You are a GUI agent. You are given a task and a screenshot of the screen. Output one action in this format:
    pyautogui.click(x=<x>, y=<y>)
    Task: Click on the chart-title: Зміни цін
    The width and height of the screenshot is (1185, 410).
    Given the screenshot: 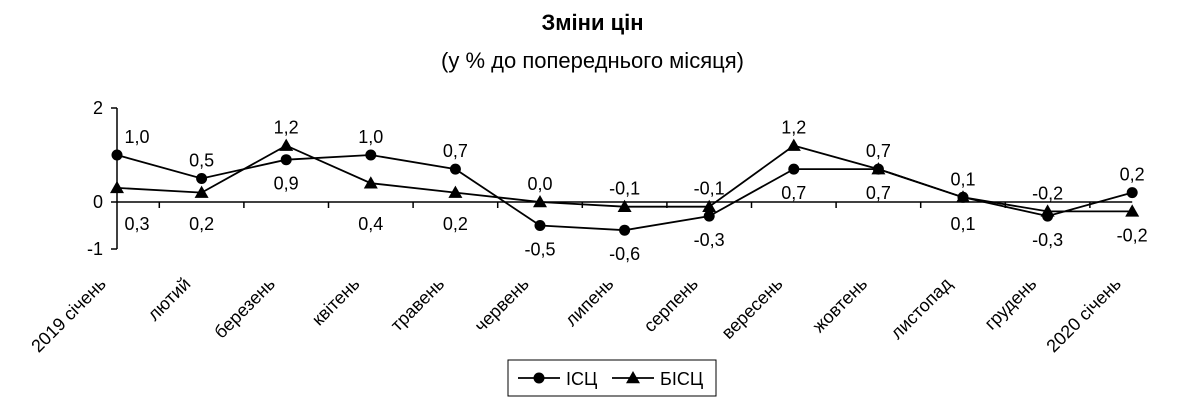 What is the action you would take?
    pyautogui.click(x=592, y=22)
    